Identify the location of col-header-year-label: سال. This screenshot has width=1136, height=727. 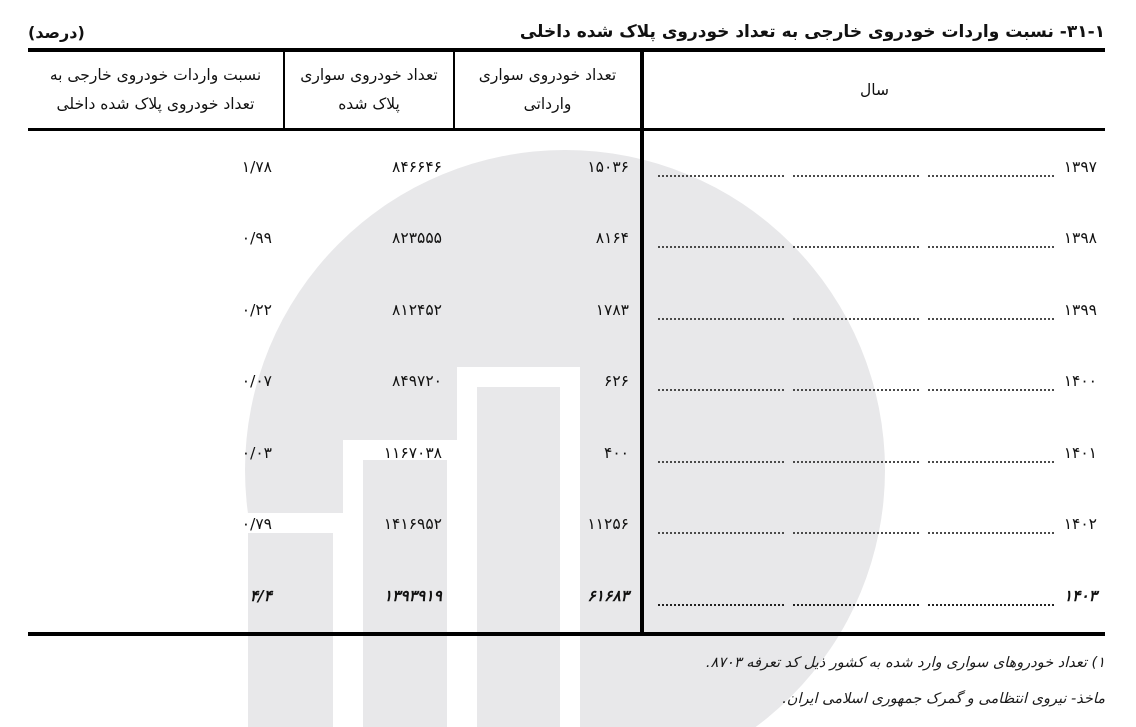
(874, 89).